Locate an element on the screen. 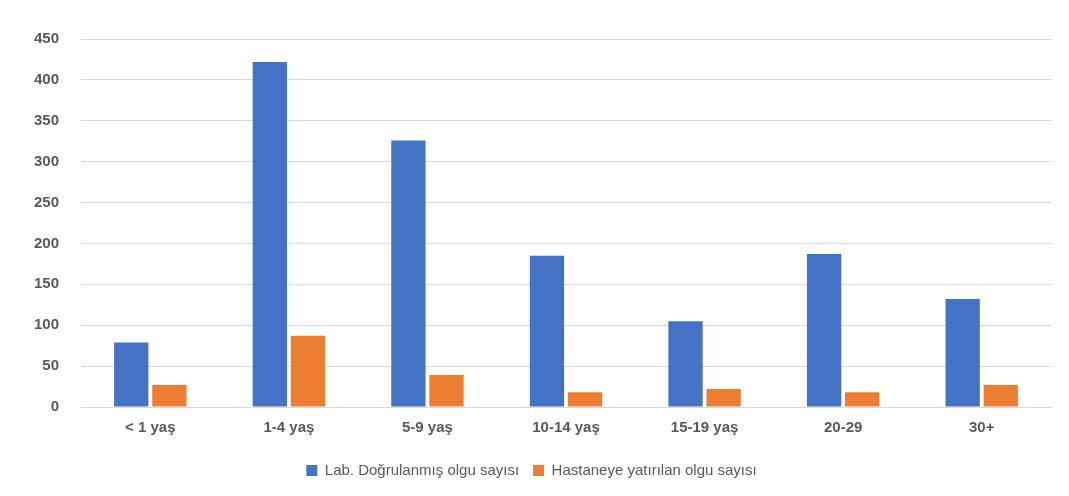  y-tick-label: 300 is located at coordinates (47, 160).